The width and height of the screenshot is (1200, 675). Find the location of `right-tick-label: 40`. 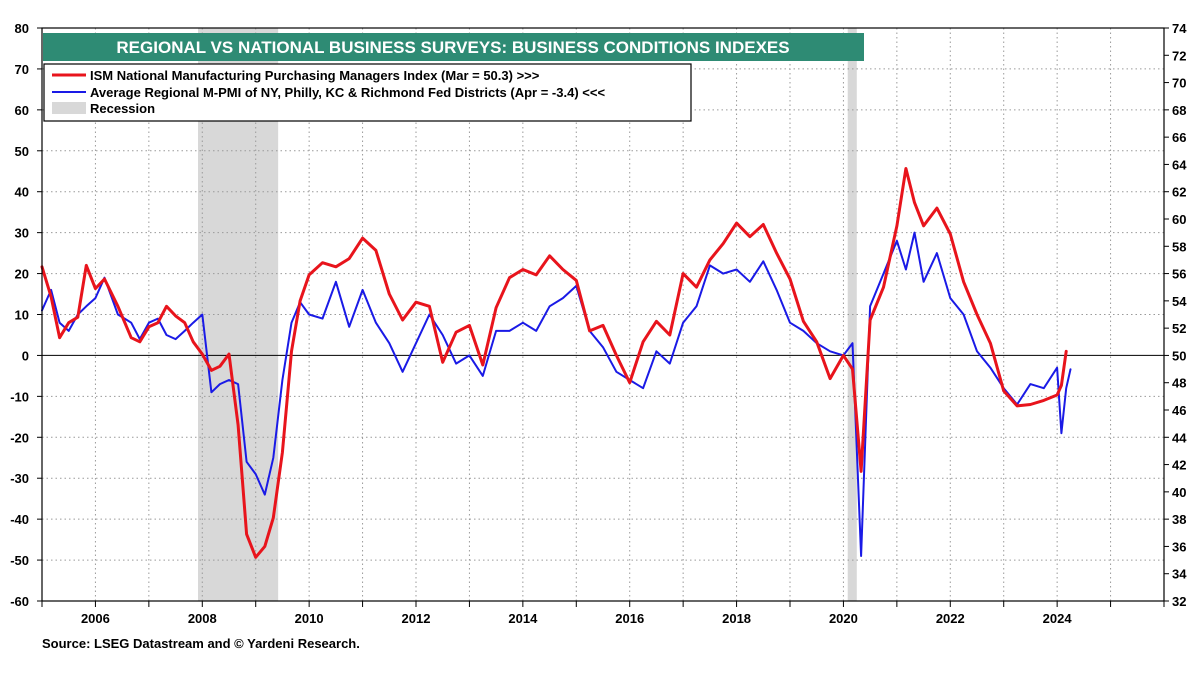

right-tick-label: 40 is located at coordinates (1179, 492).